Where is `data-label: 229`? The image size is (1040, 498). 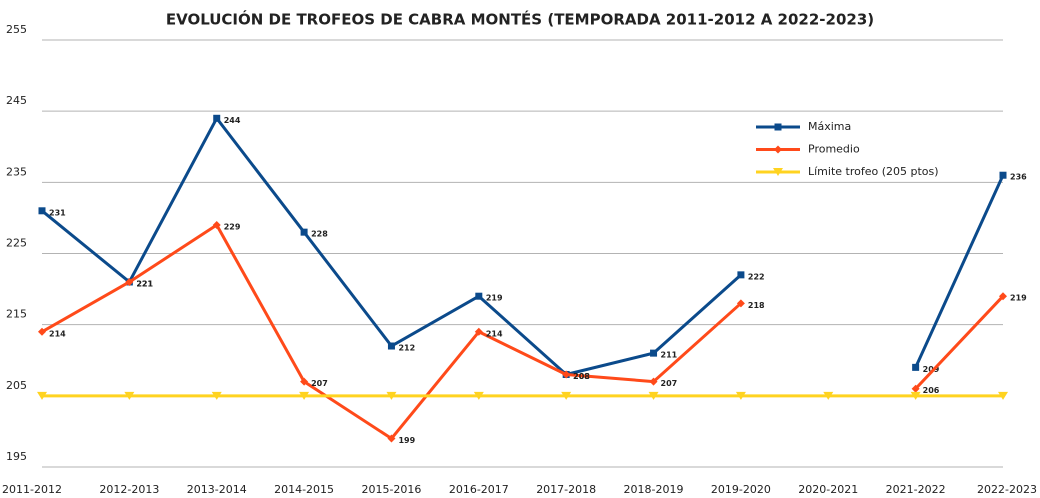 data-label: 229 is located at coordinates (232, 227).